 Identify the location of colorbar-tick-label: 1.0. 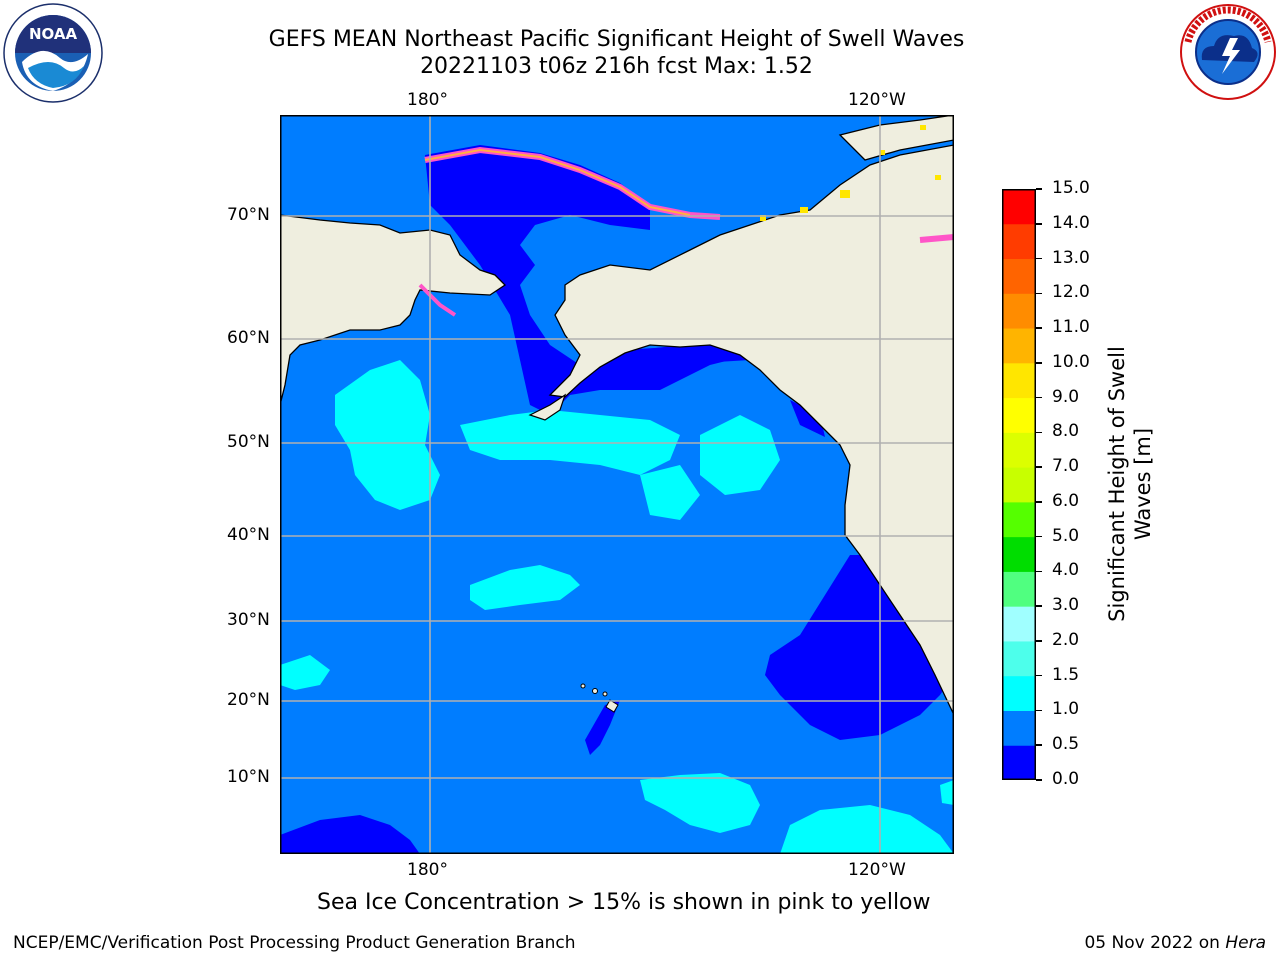
(1066, 709).